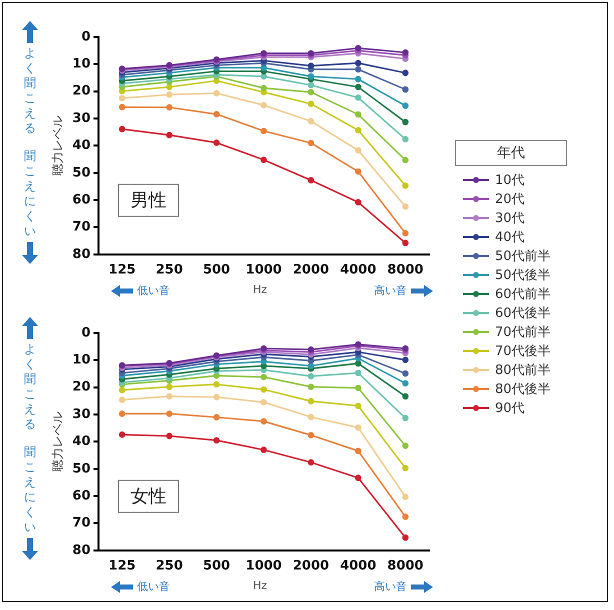  What do you see at coordinates (148, 201) in the screenshot?
I see `text: 男性` at bounding box center [148, 201].